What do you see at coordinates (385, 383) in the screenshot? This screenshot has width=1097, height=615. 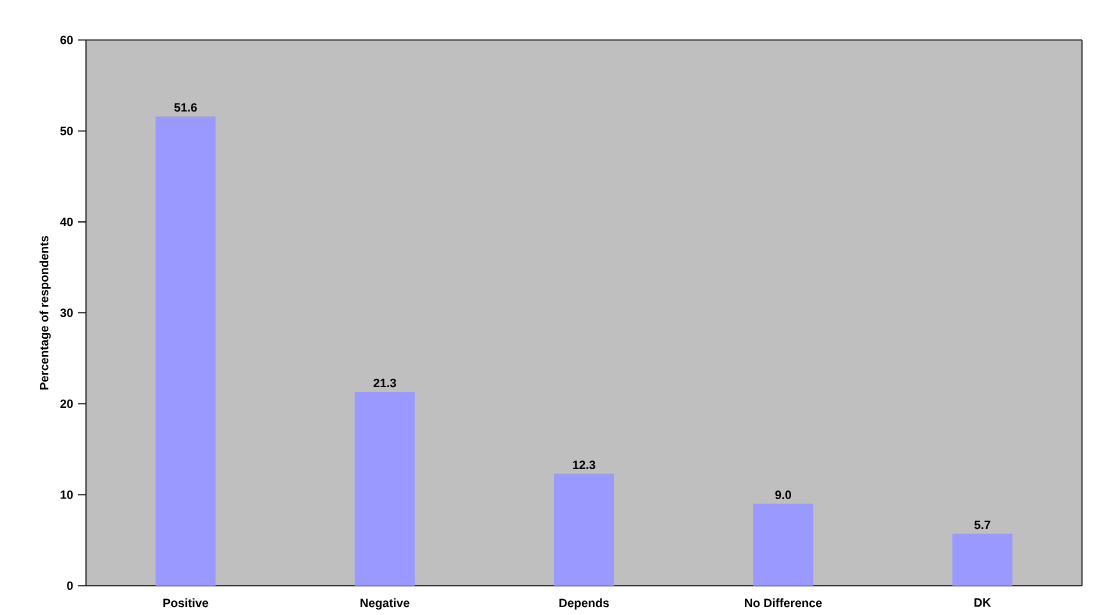 I see `data-label: 21.3` at bounding box center [385, 383].